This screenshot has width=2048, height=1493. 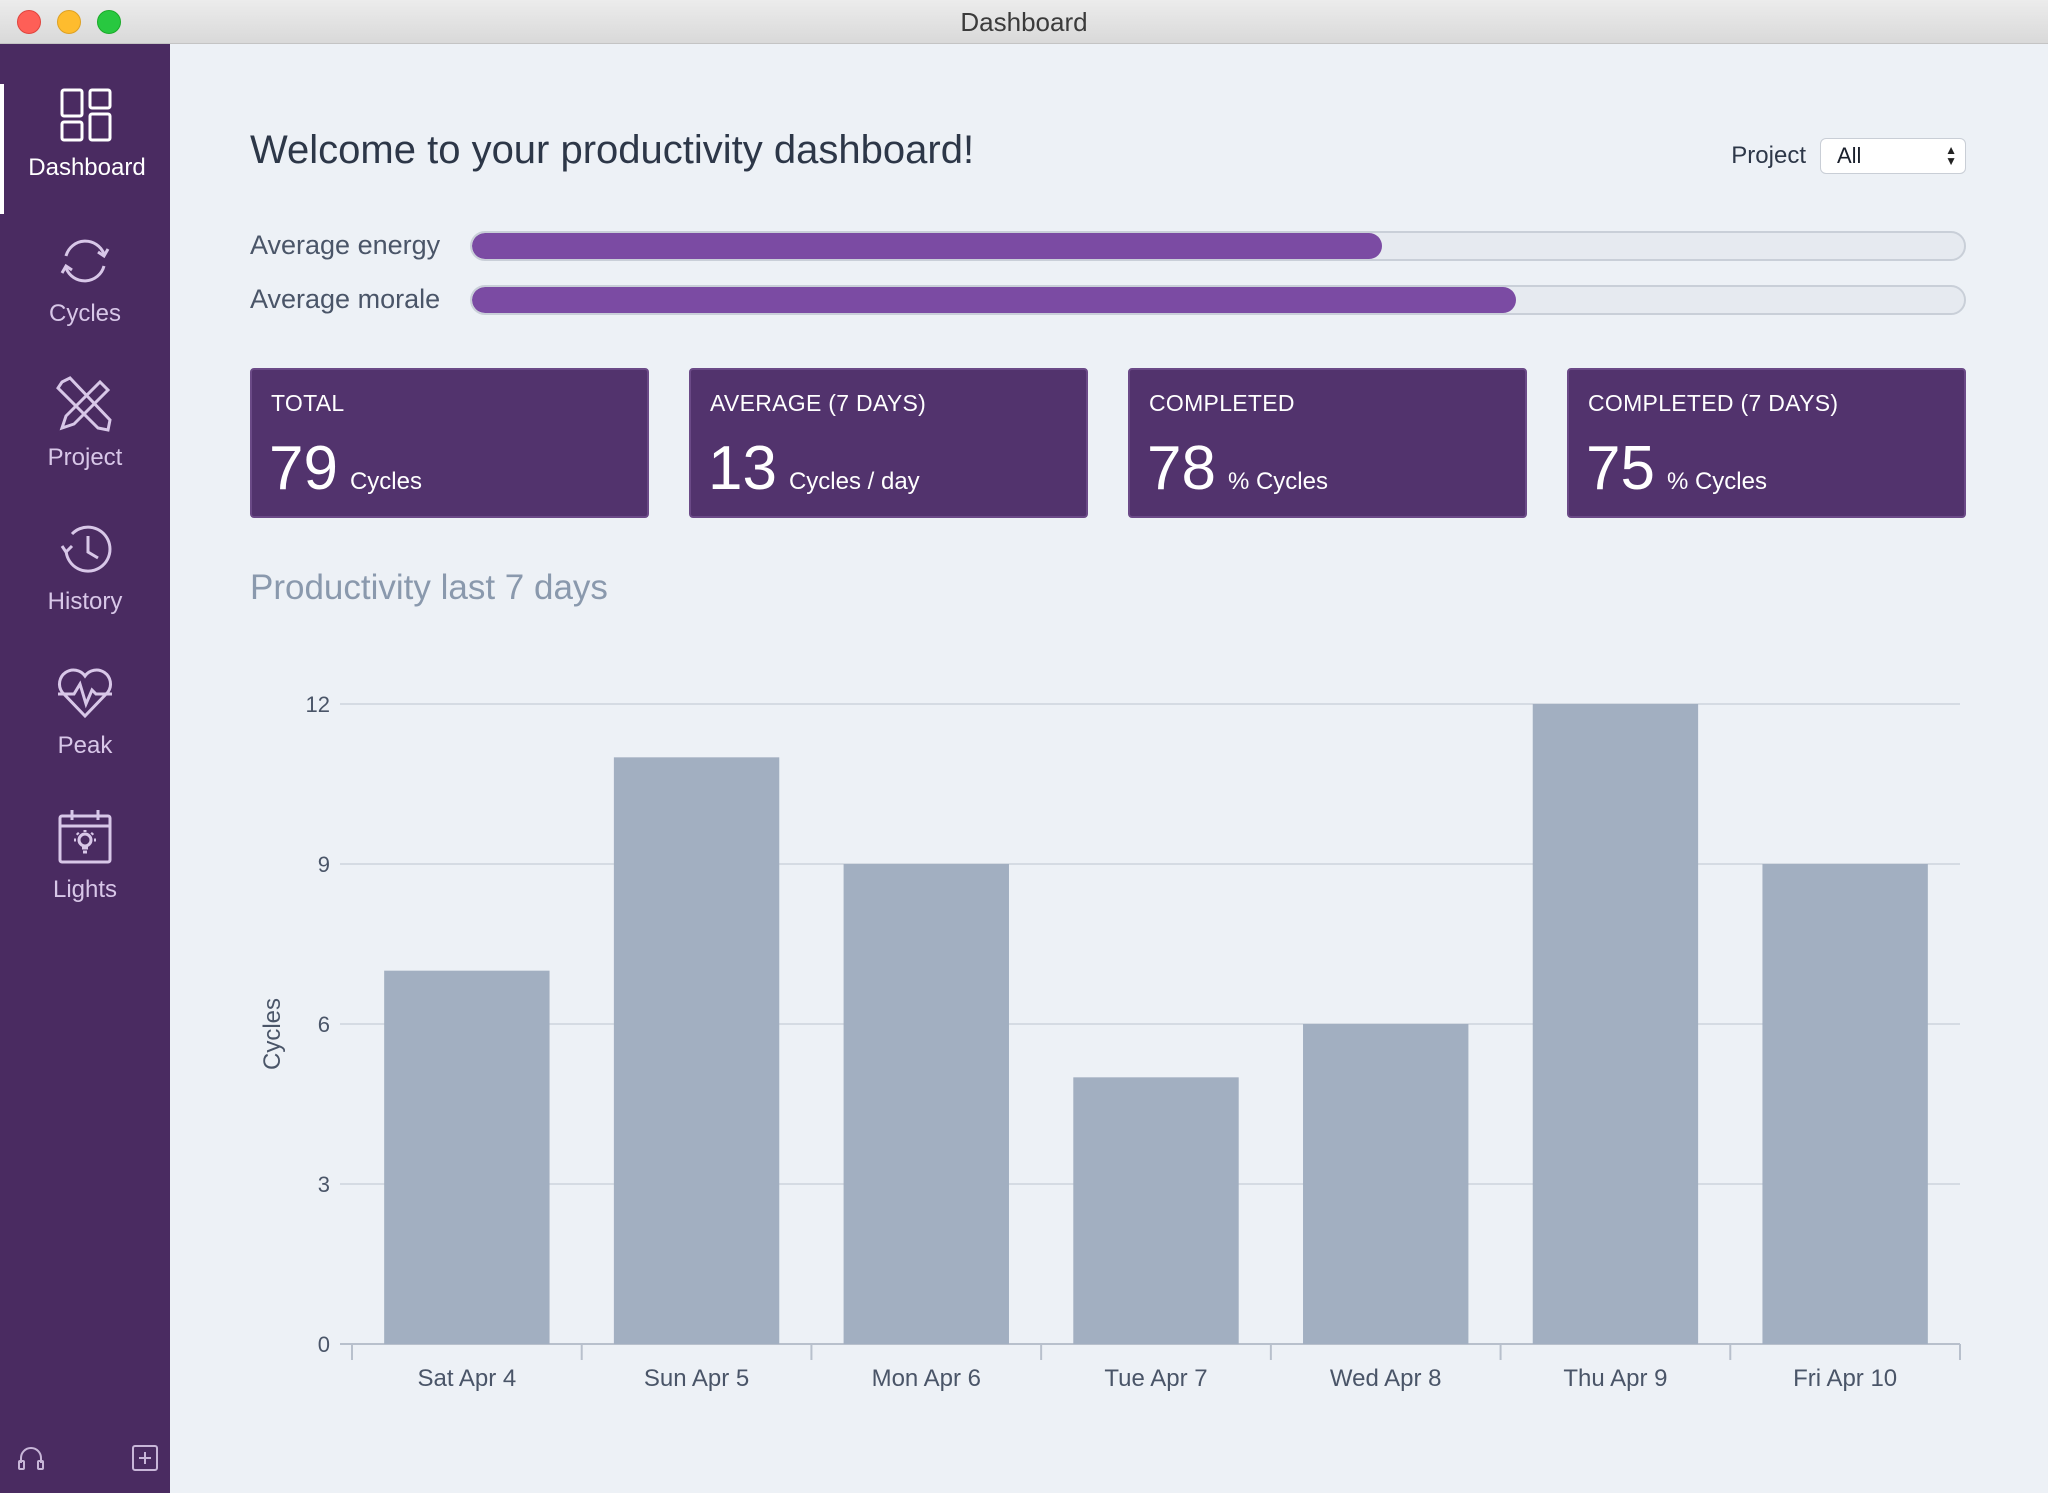 I want to click on y-tick-label: 9, so click(x=324, y=864).